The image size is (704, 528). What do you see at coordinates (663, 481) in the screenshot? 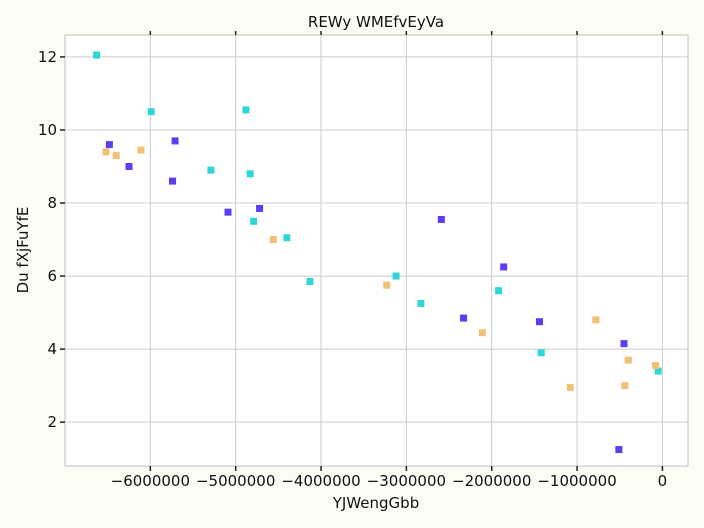
I see `x-tick-label: 0` at bounding box center [663, 481].